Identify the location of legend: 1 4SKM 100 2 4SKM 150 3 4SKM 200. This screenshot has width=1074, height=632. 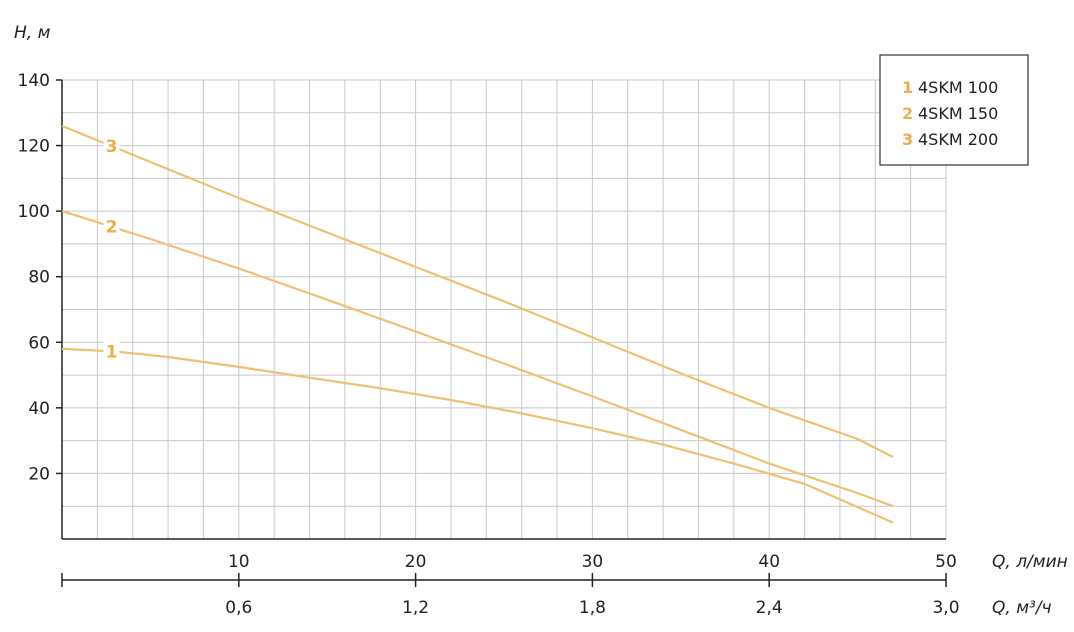
(954, 110).